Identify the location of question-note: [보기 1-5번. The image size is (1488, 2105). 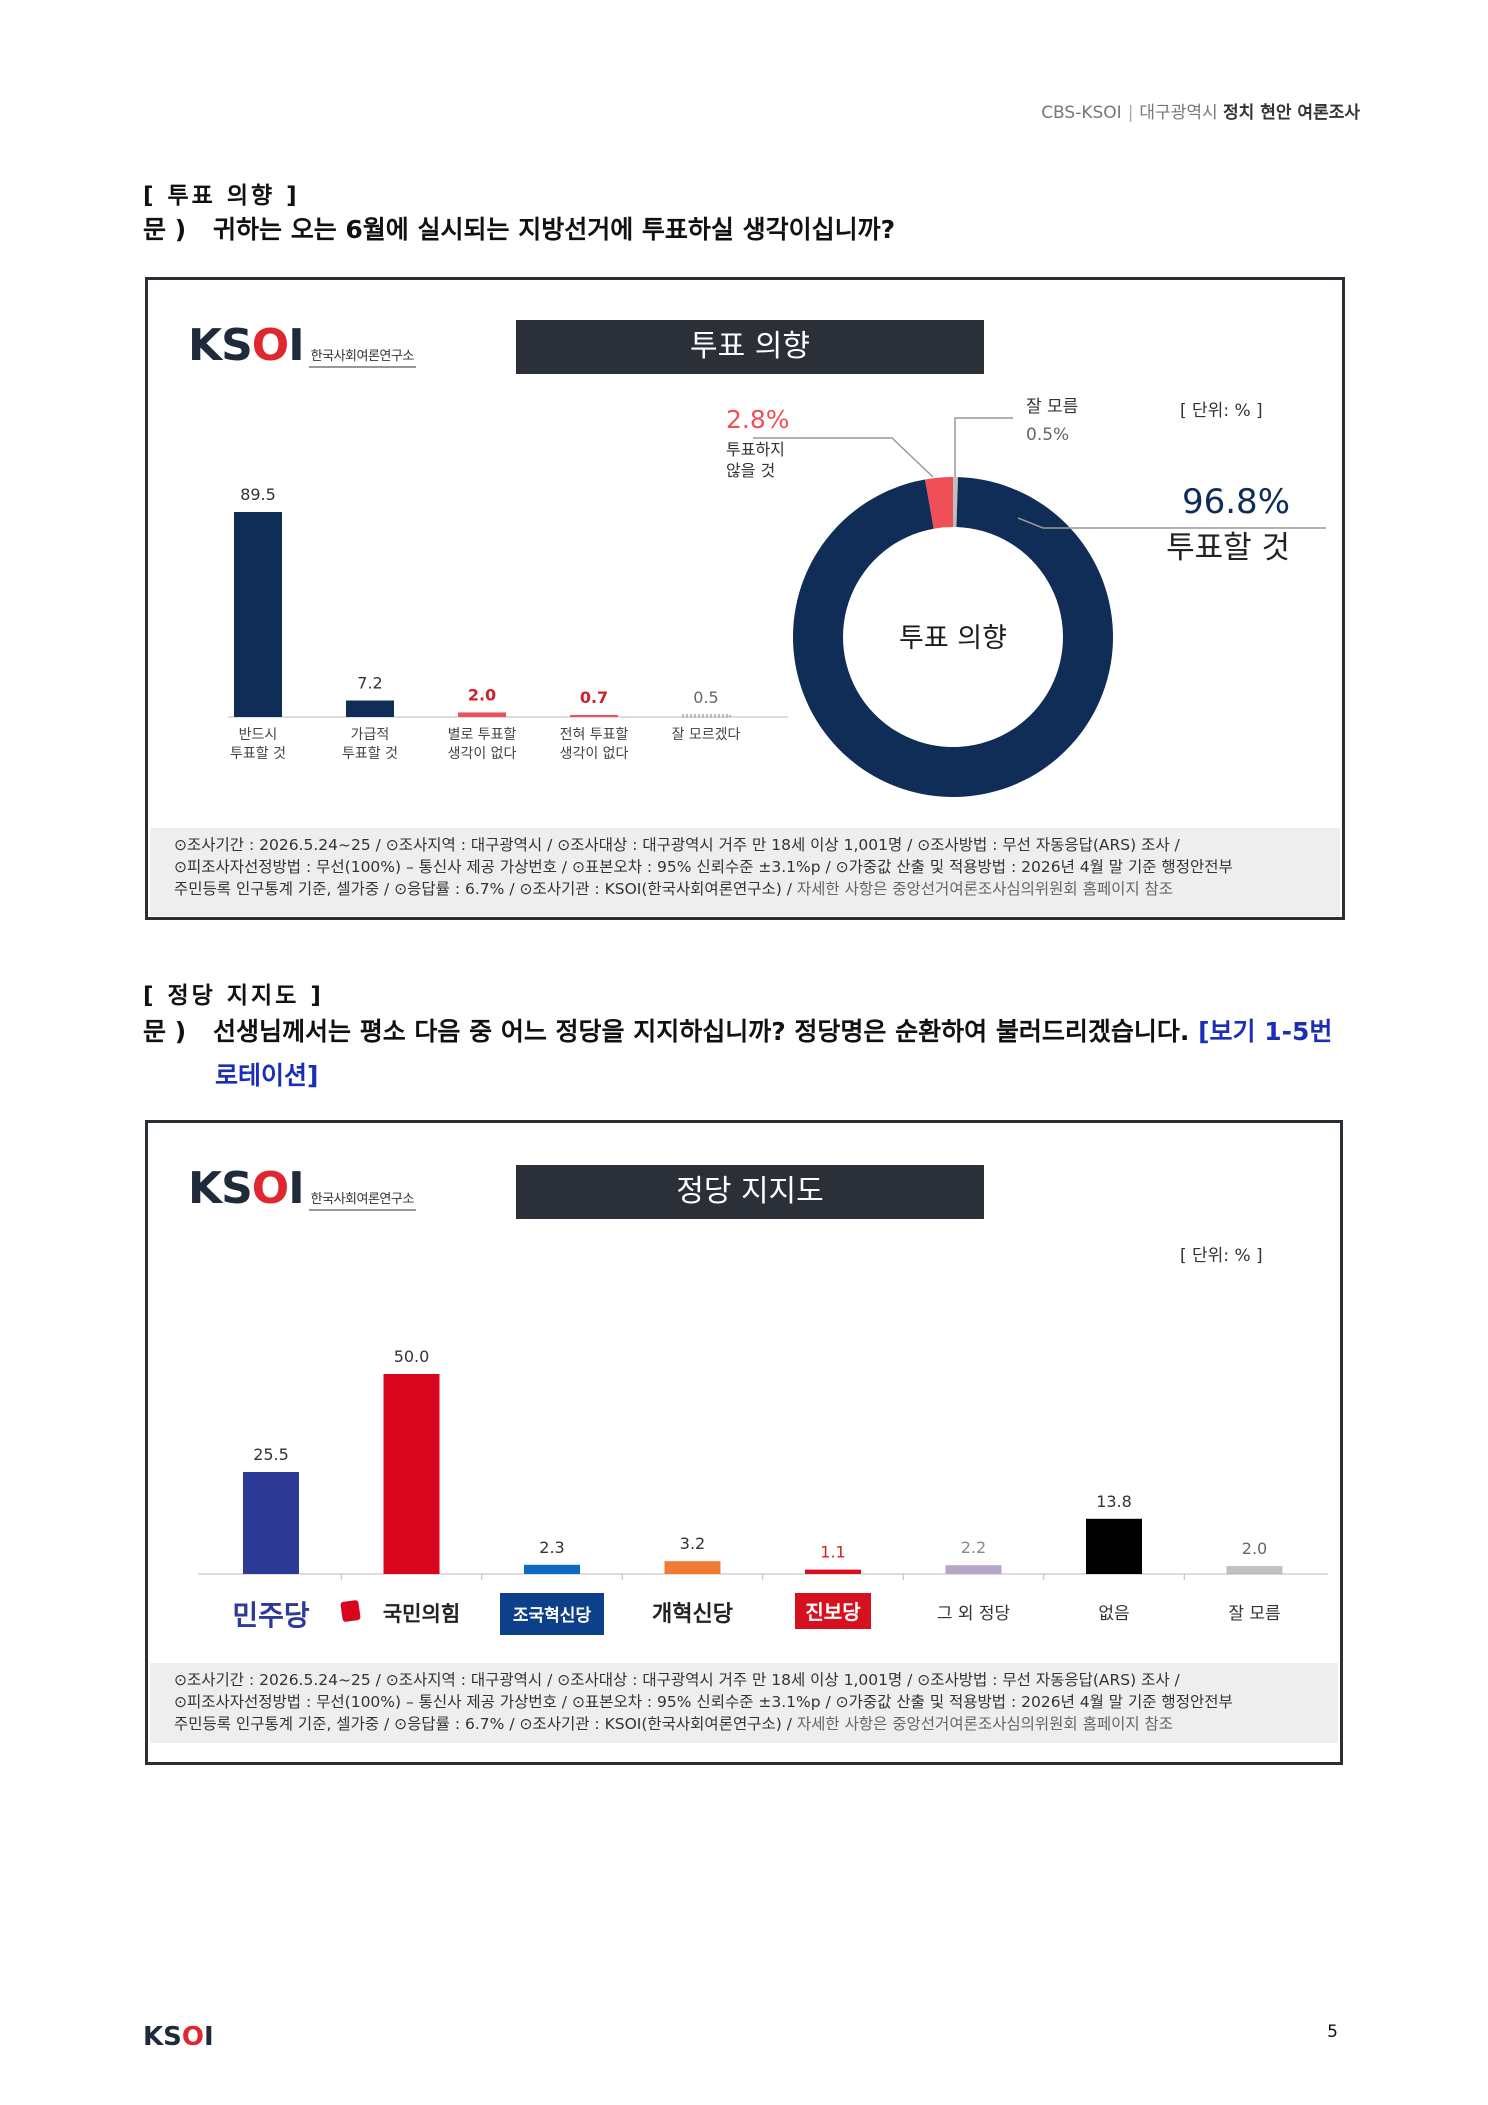
(1265, 1031).